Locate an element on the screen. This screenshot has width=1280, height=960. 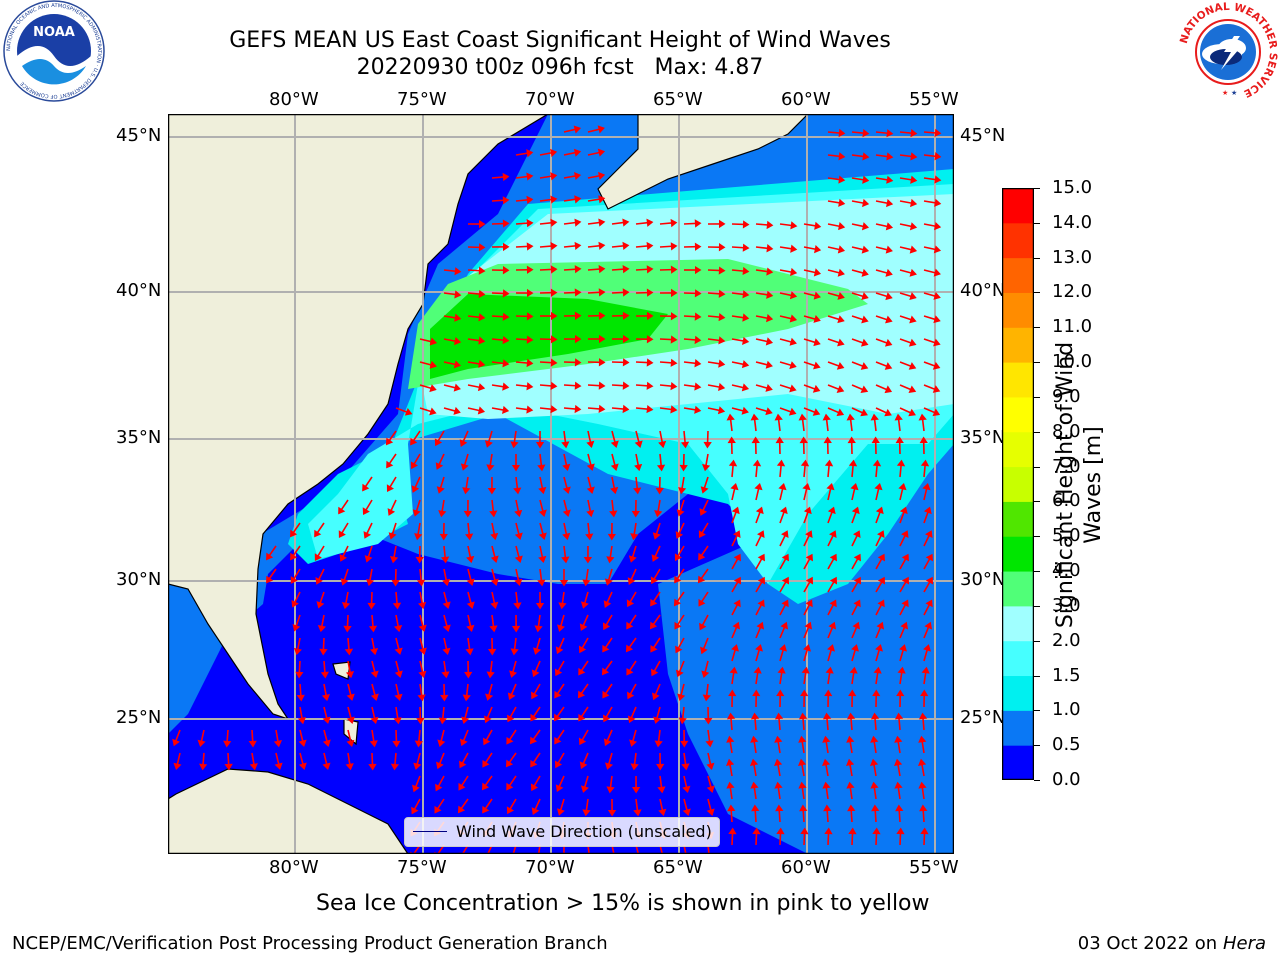
footer-date: 03 Oct 2022 on is located at coordinates (1150, 943).